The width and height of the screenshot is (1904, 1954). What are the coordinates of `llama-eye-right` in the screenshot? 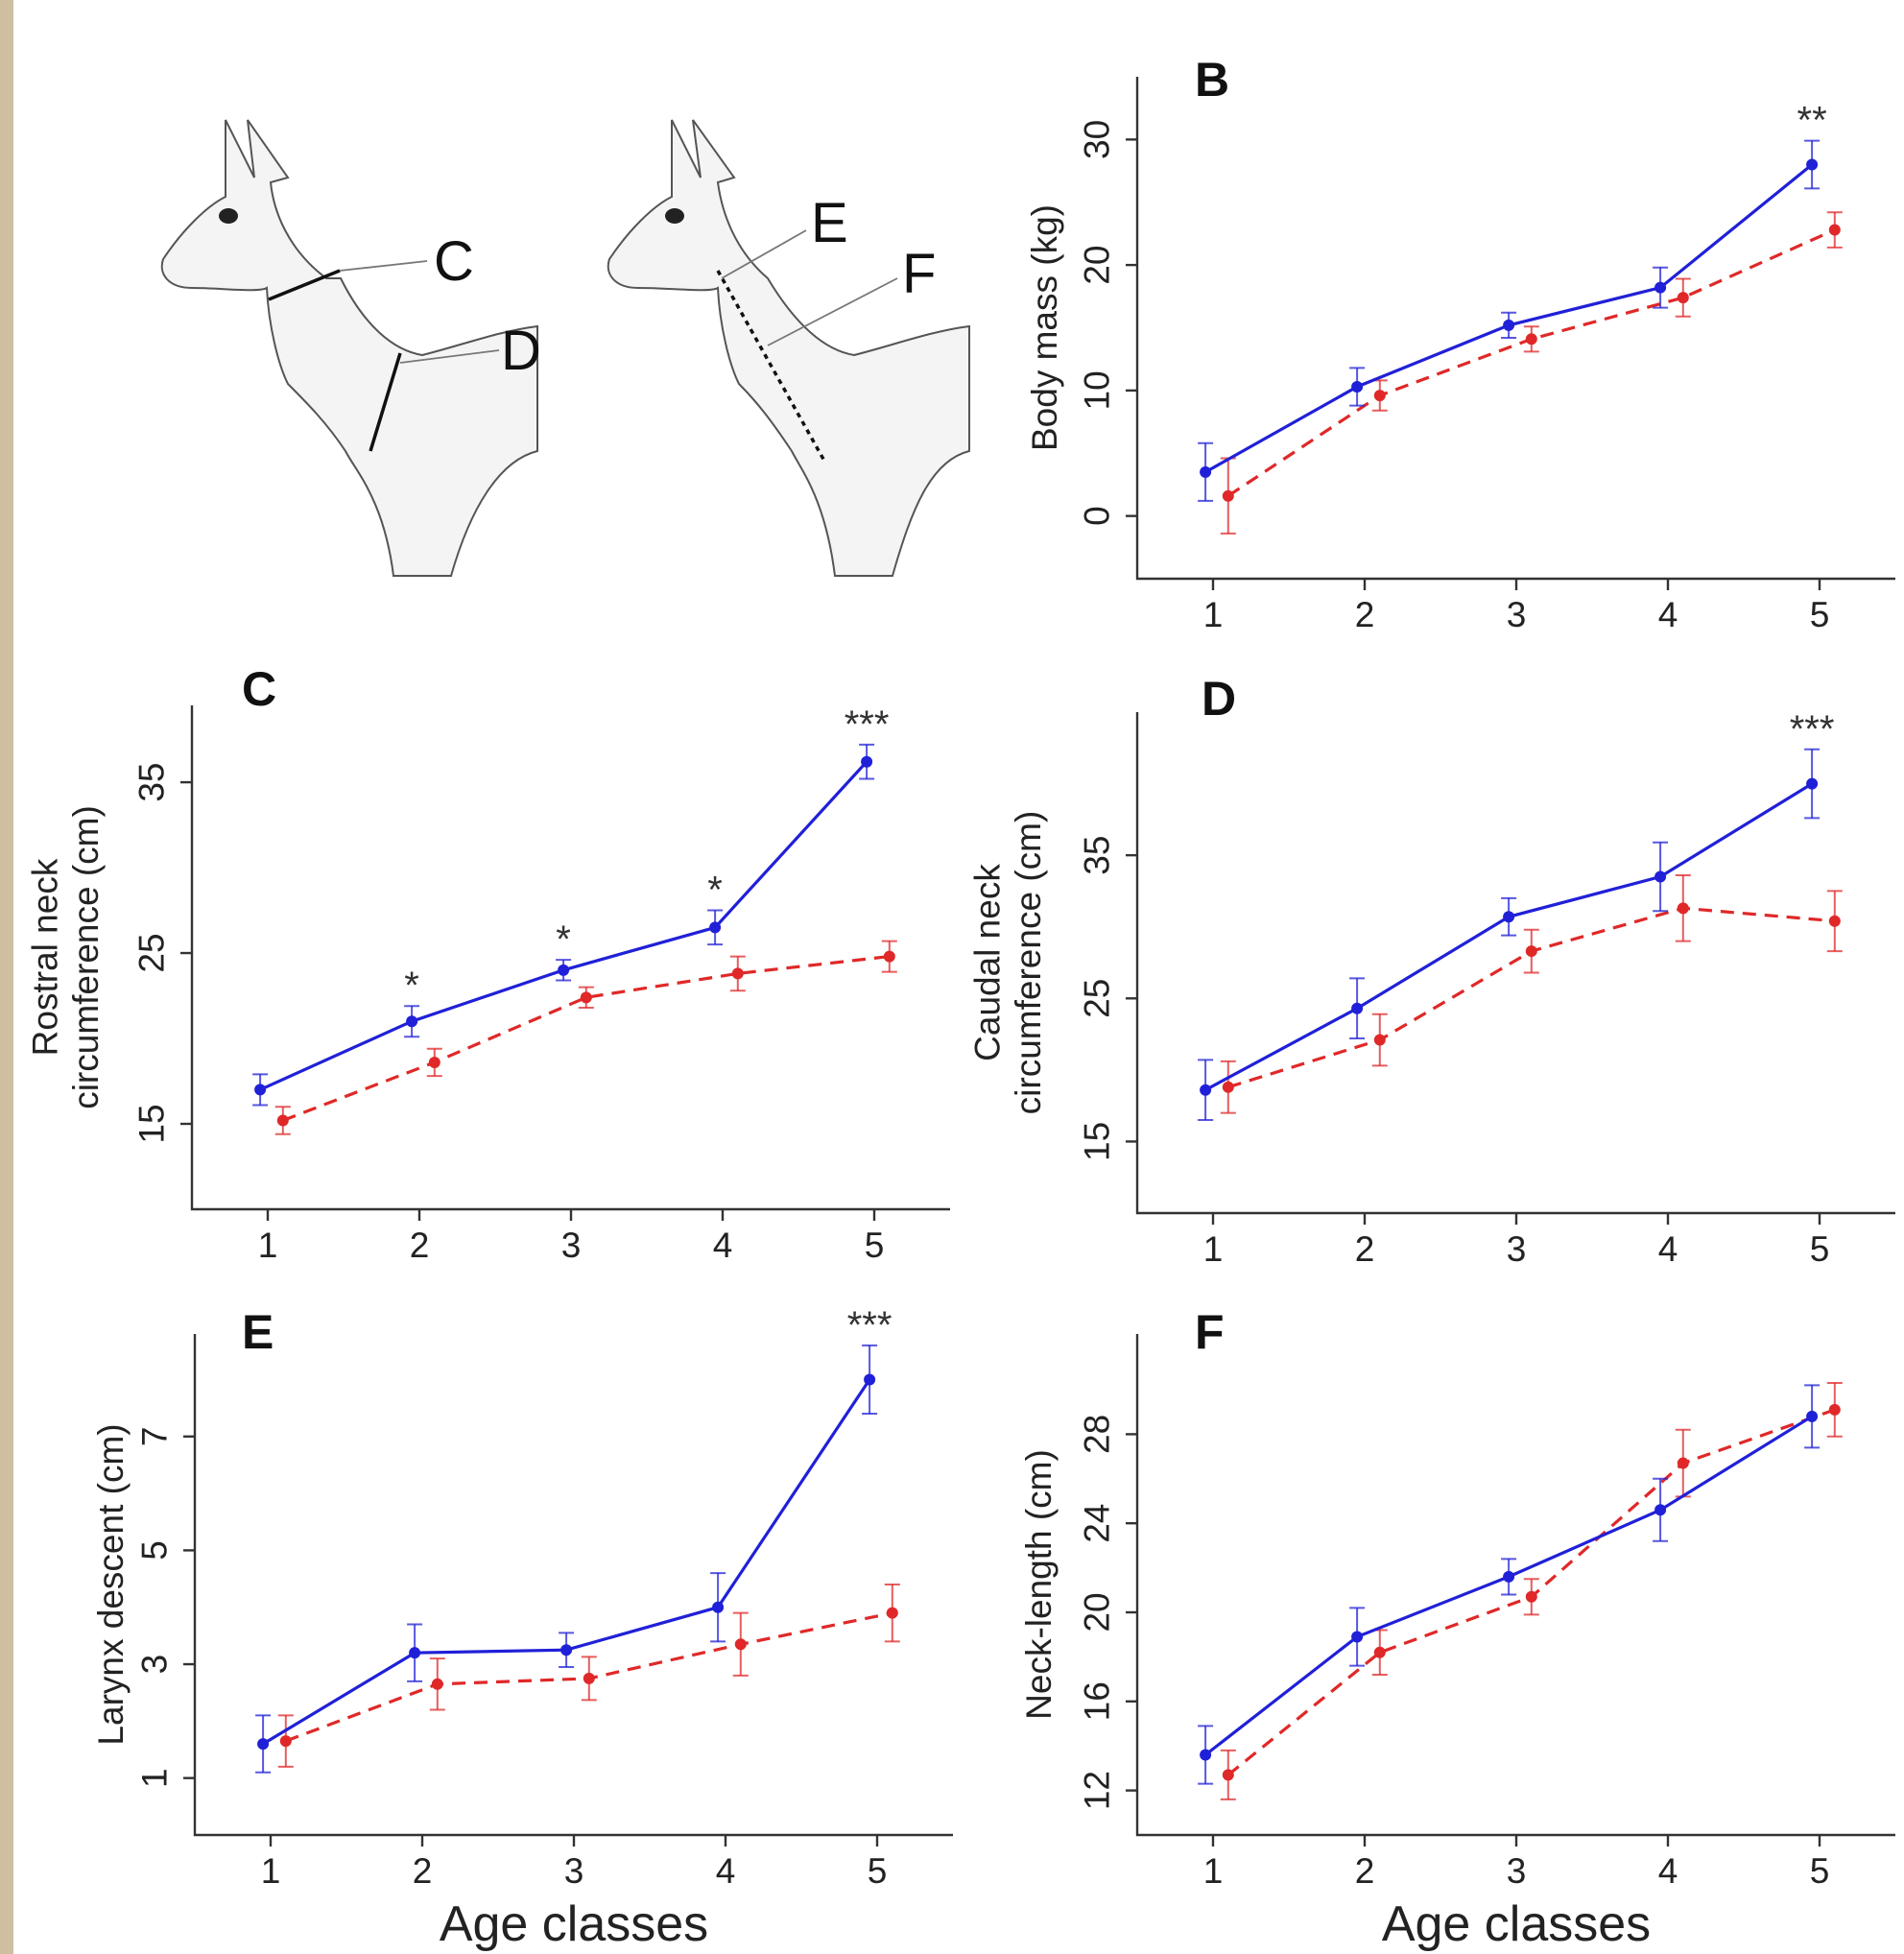 It's located at (675, 216).